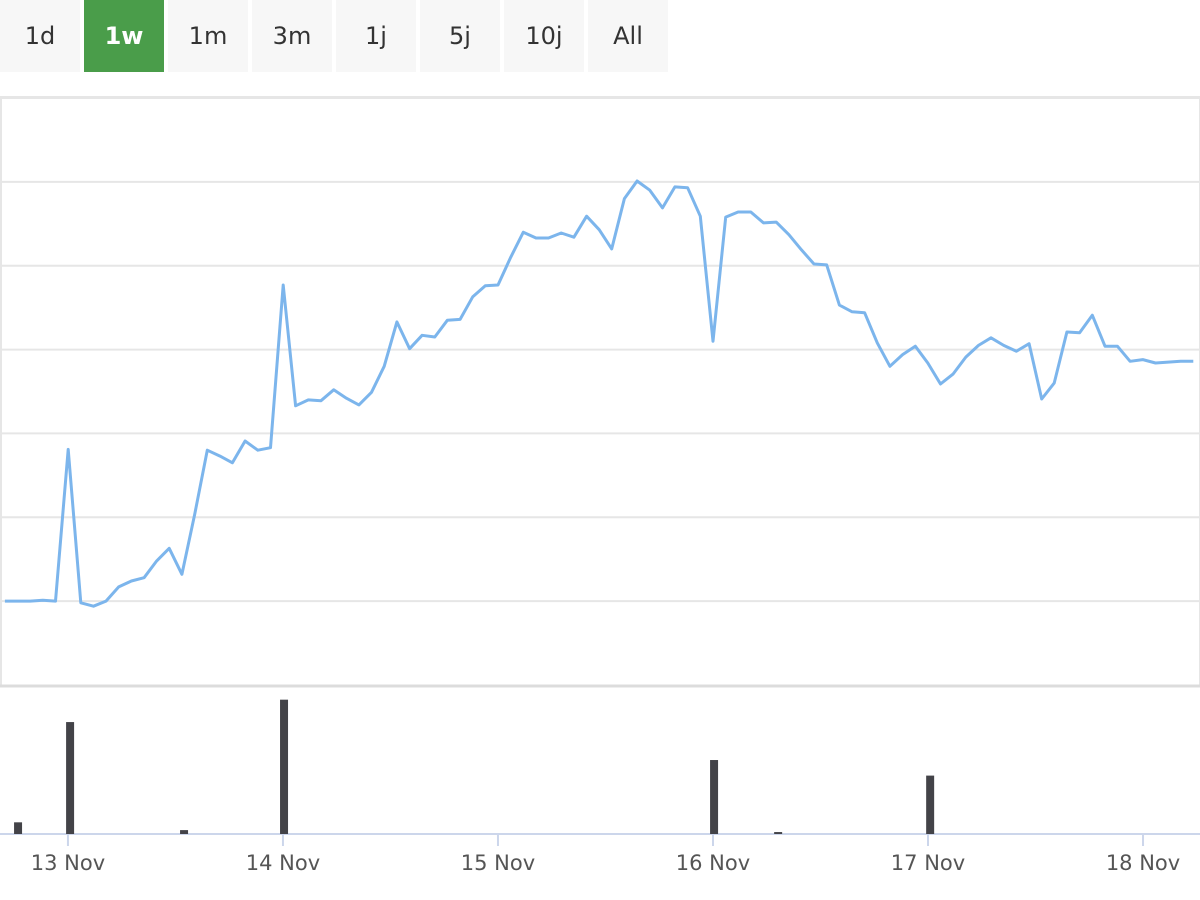  Describe the element at coordinates (68, 863) in the screenshot. I see `x-tick-label: 13 Nov` at that location.